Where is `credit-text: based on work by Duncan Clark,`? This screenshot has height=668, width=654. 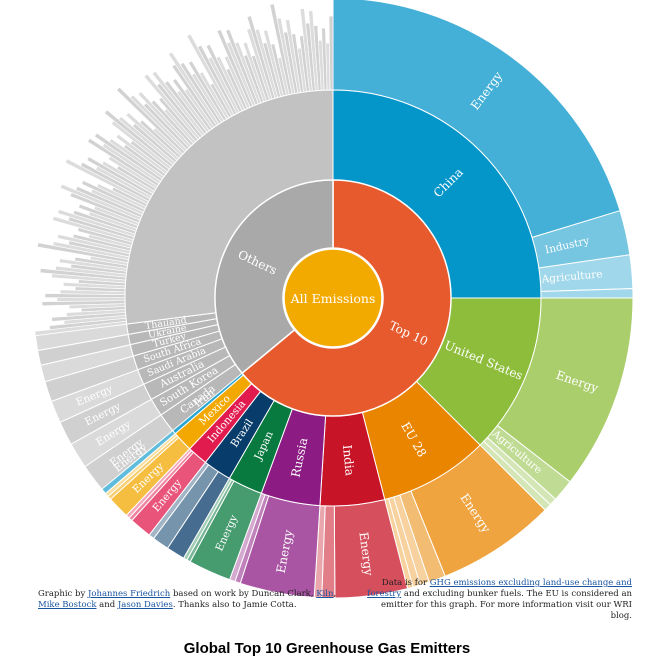 credit-text: based on work by Duncan Clark, is located at coordinates (243, 594).